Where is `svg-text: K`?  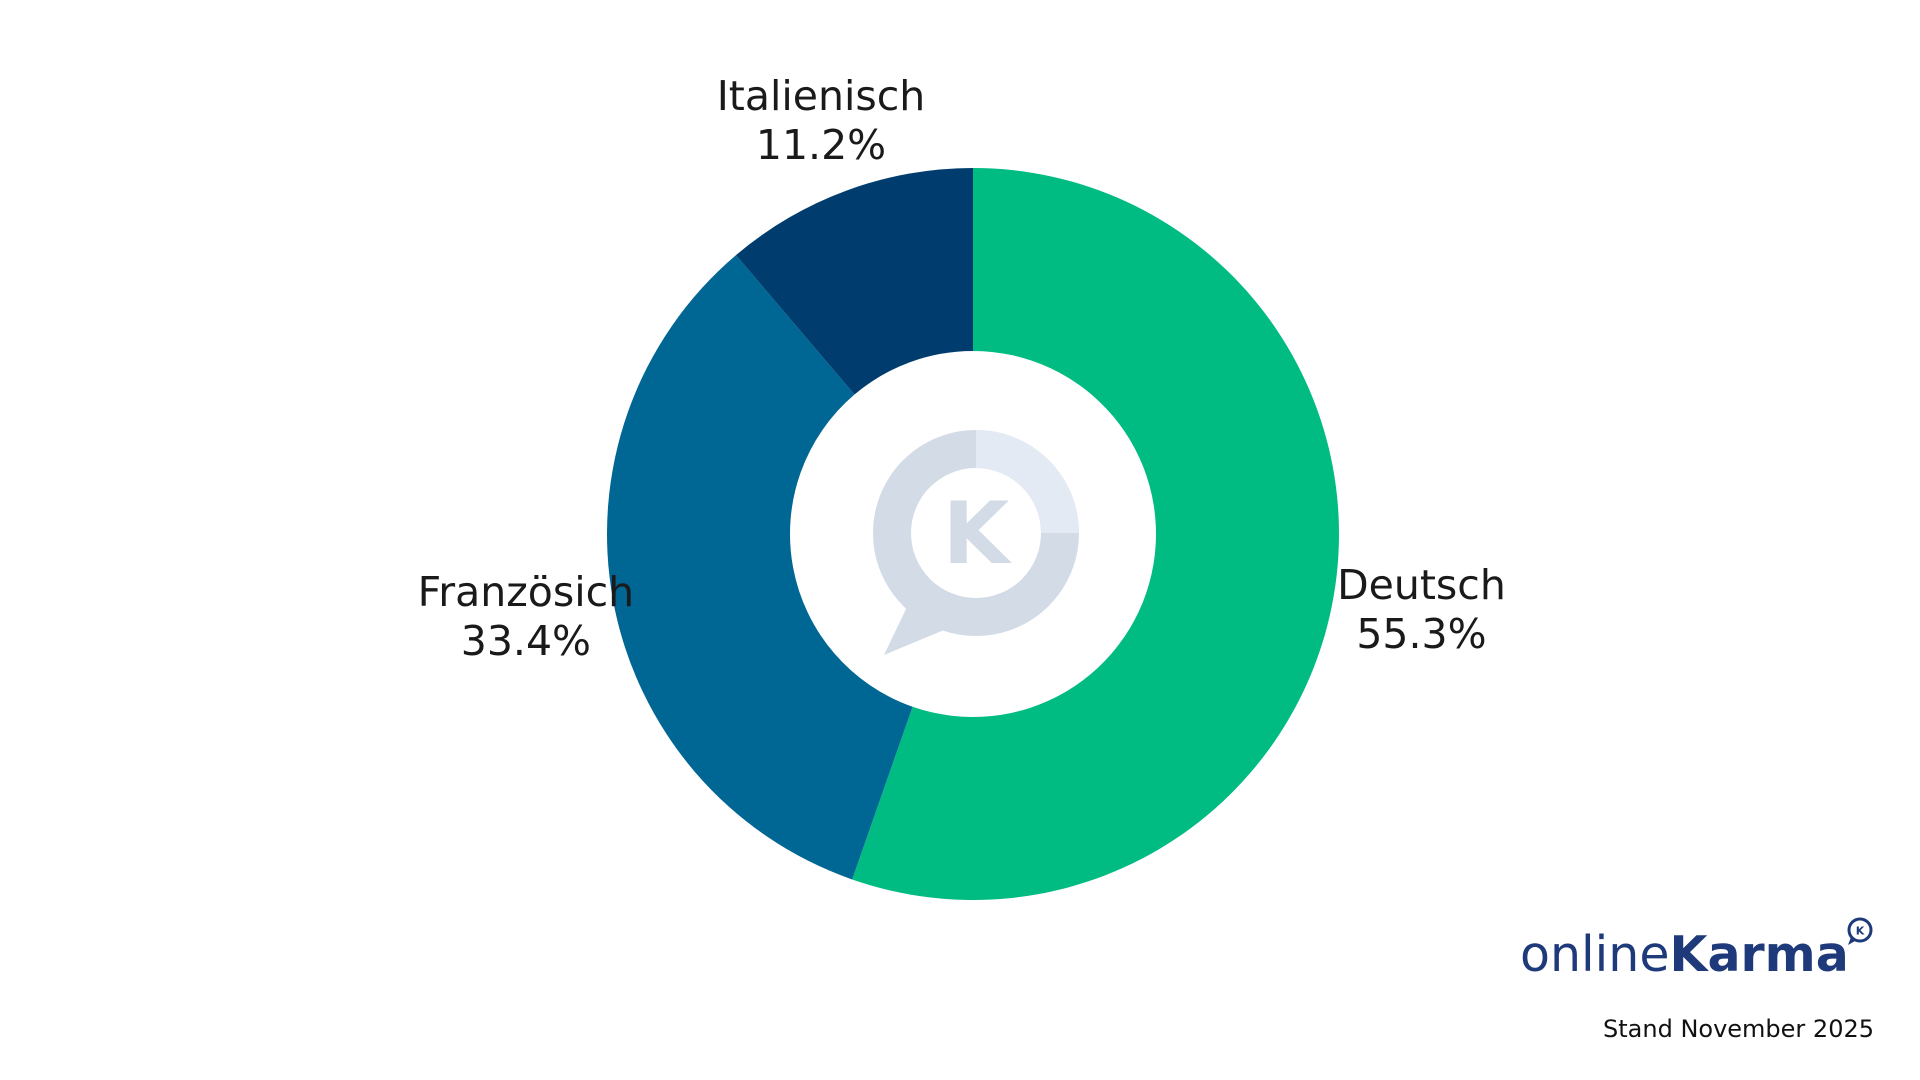
svg-text: K is located at coordinates (1860, 931).